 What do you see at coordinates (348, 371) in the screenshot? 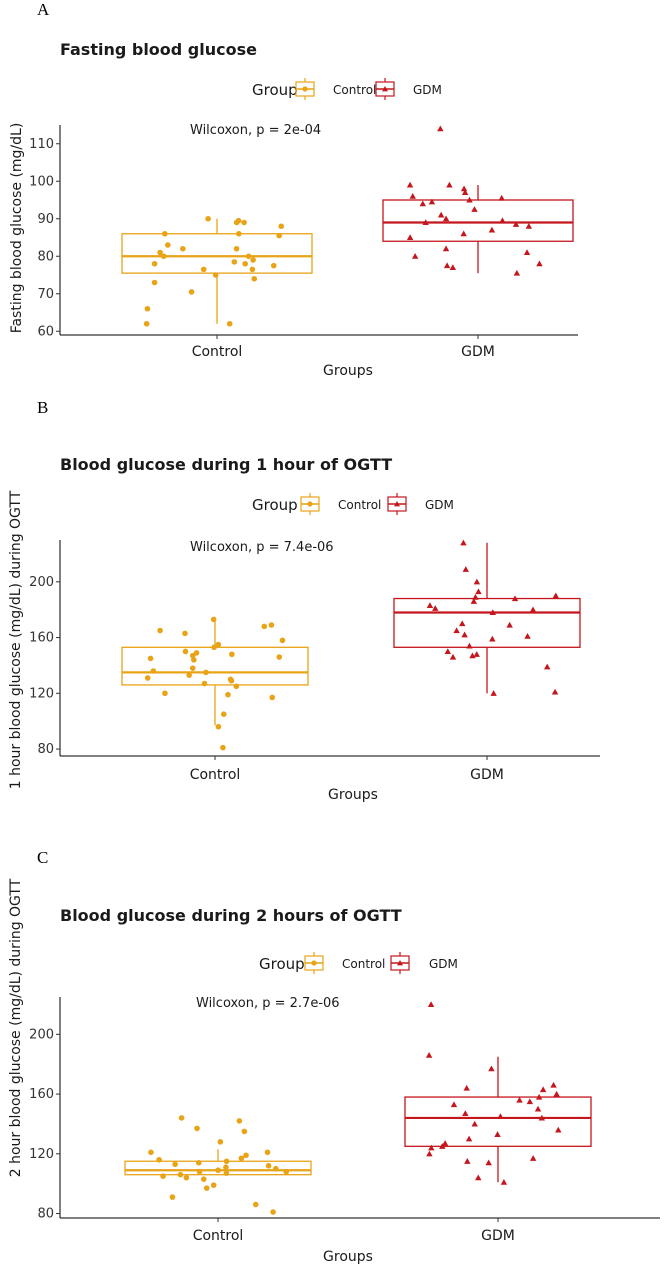
I see `x-axis-title: Groups` at bounding box center [348, 371].